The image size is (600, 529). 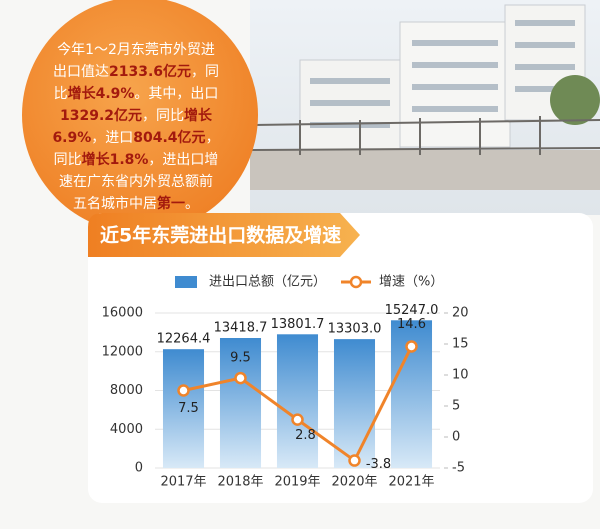 What do you see at coordinates (171, 203) in the screenshot?
I see `highlight: 第一` at bounding box center [171, 203].